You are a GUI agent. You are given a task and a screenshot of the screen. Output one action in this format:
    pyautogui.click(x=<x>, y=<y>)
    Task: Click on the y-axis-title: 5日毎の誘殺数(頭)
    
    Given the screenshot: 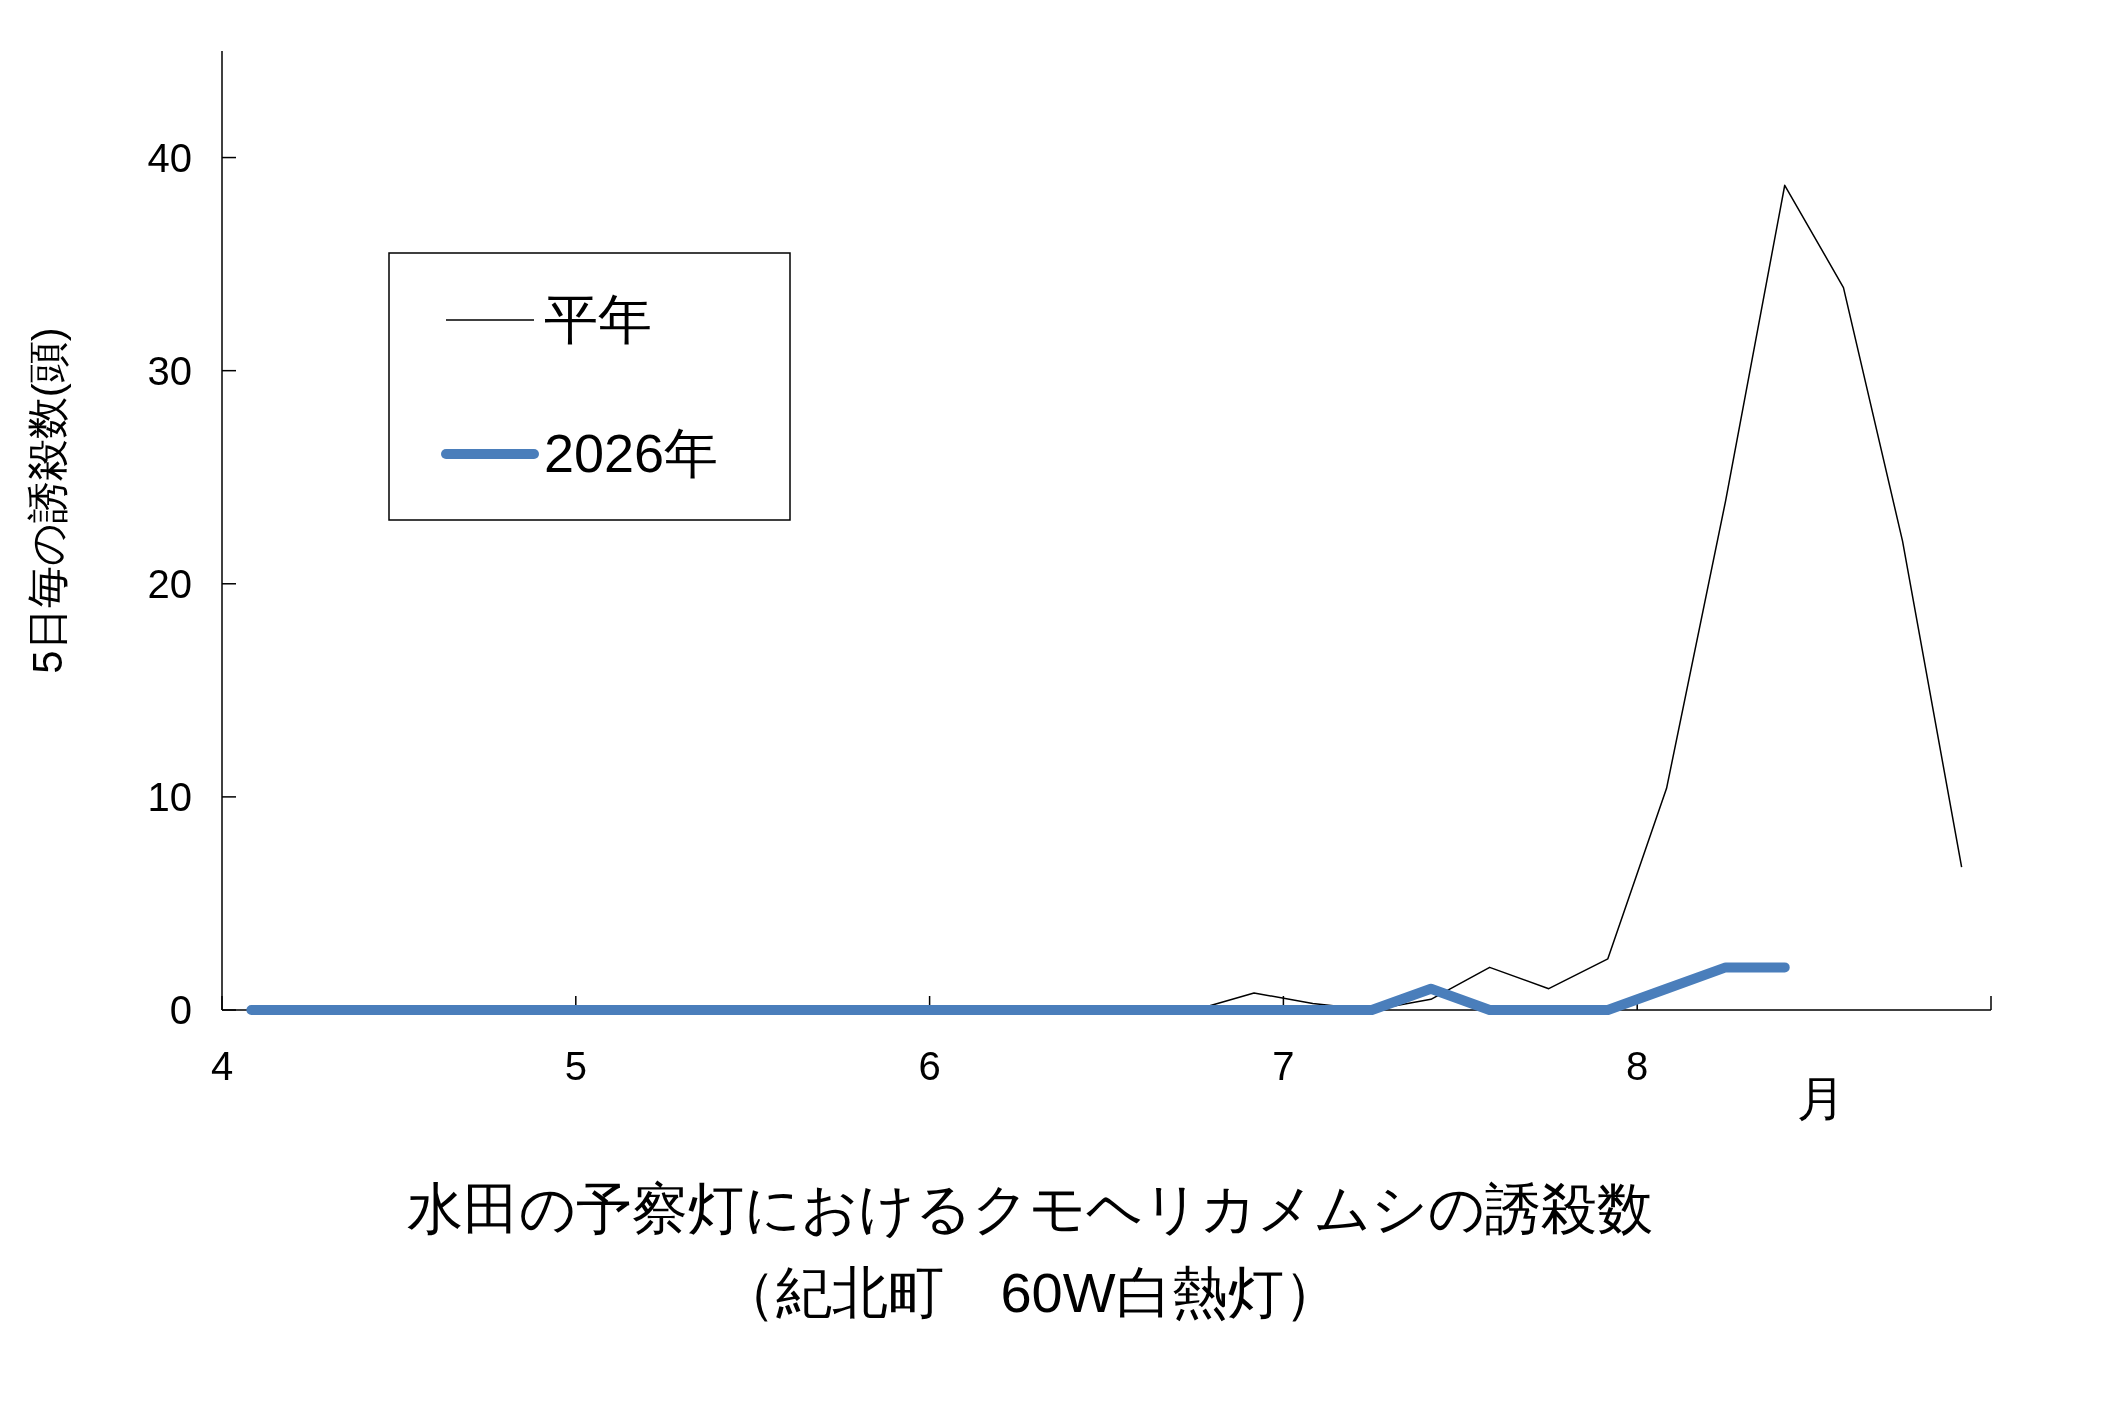 What is the action you would take?
    pyautogui.click(x=47, y=500)
    